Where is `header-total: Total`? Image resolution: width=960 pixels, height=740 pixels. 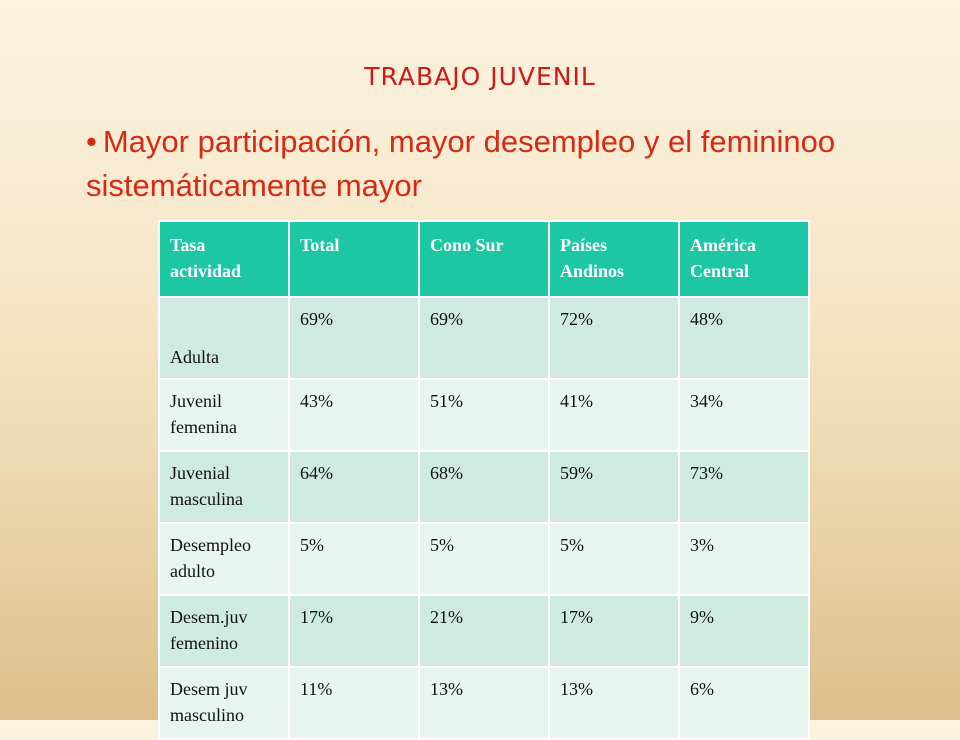
header-total: Total is located at coordinates (354, 259).